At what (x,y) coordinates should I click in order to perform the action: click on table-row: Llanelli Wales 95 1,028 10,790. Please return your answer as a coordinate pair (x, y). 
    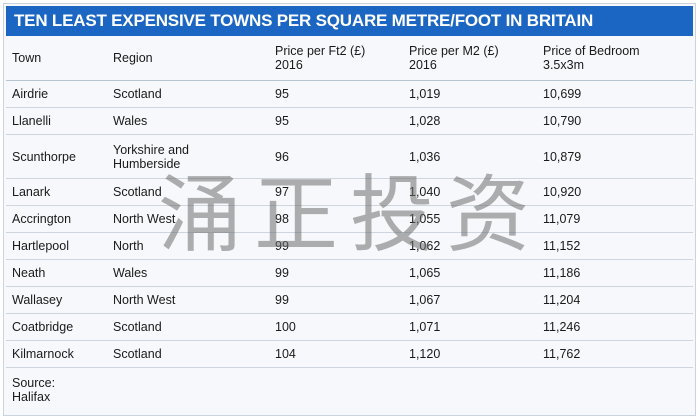
    Looking at the image, I should click on (349, 121).